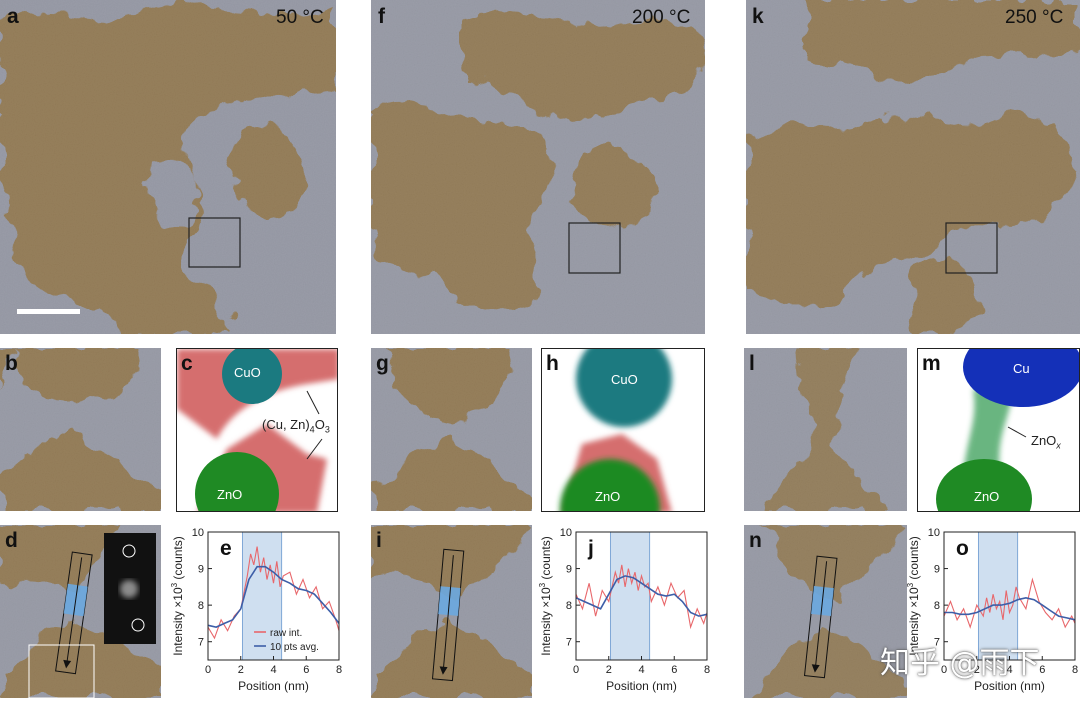  Describe the element at coordinates (296, 426) in the screenshot. I see `mixed-oxide-label: (Cu, Zn)4O3` at that location.